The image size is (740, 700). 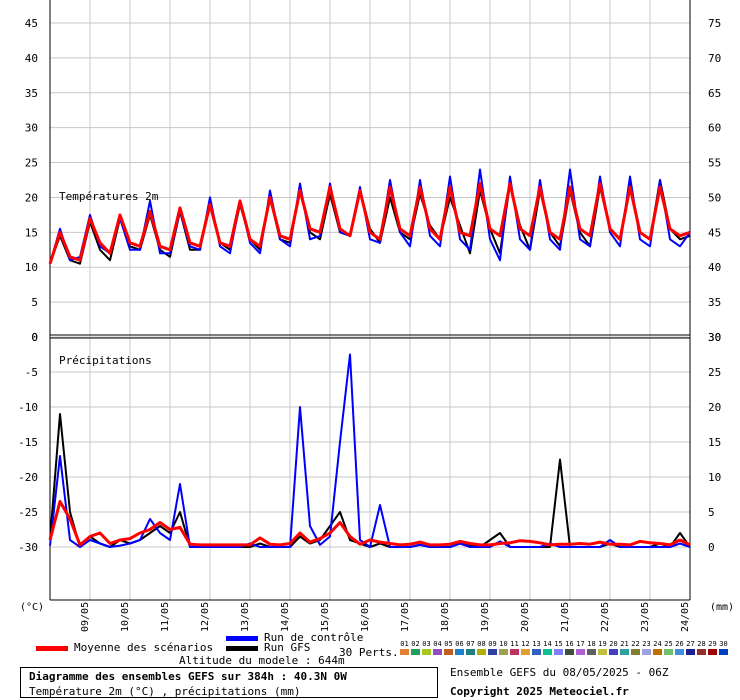 What do you see at coordinates (287, 647) in the screenshot?
I see `legend-gfs-label: Run GFS` at bounding box center [287, 647].